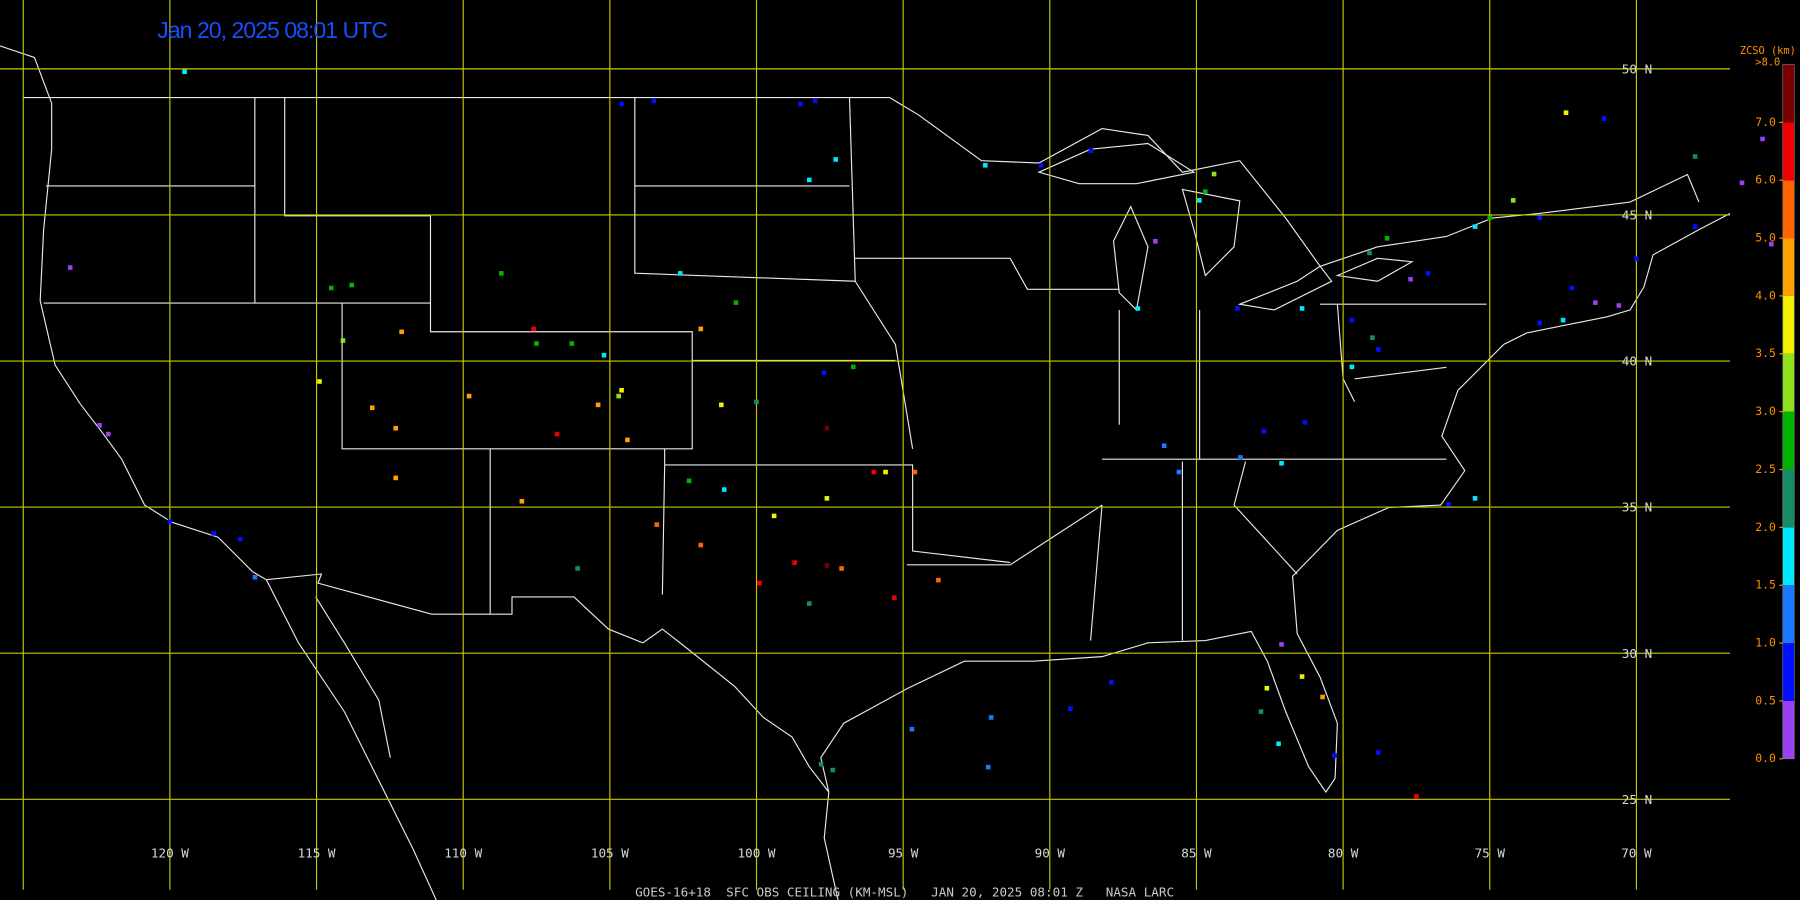 The width and height of the screenshot is (1800, 900). Describe the element at coordinates (610, 853) in the screenshot. I see `longitude-label: 105 W` at that location.